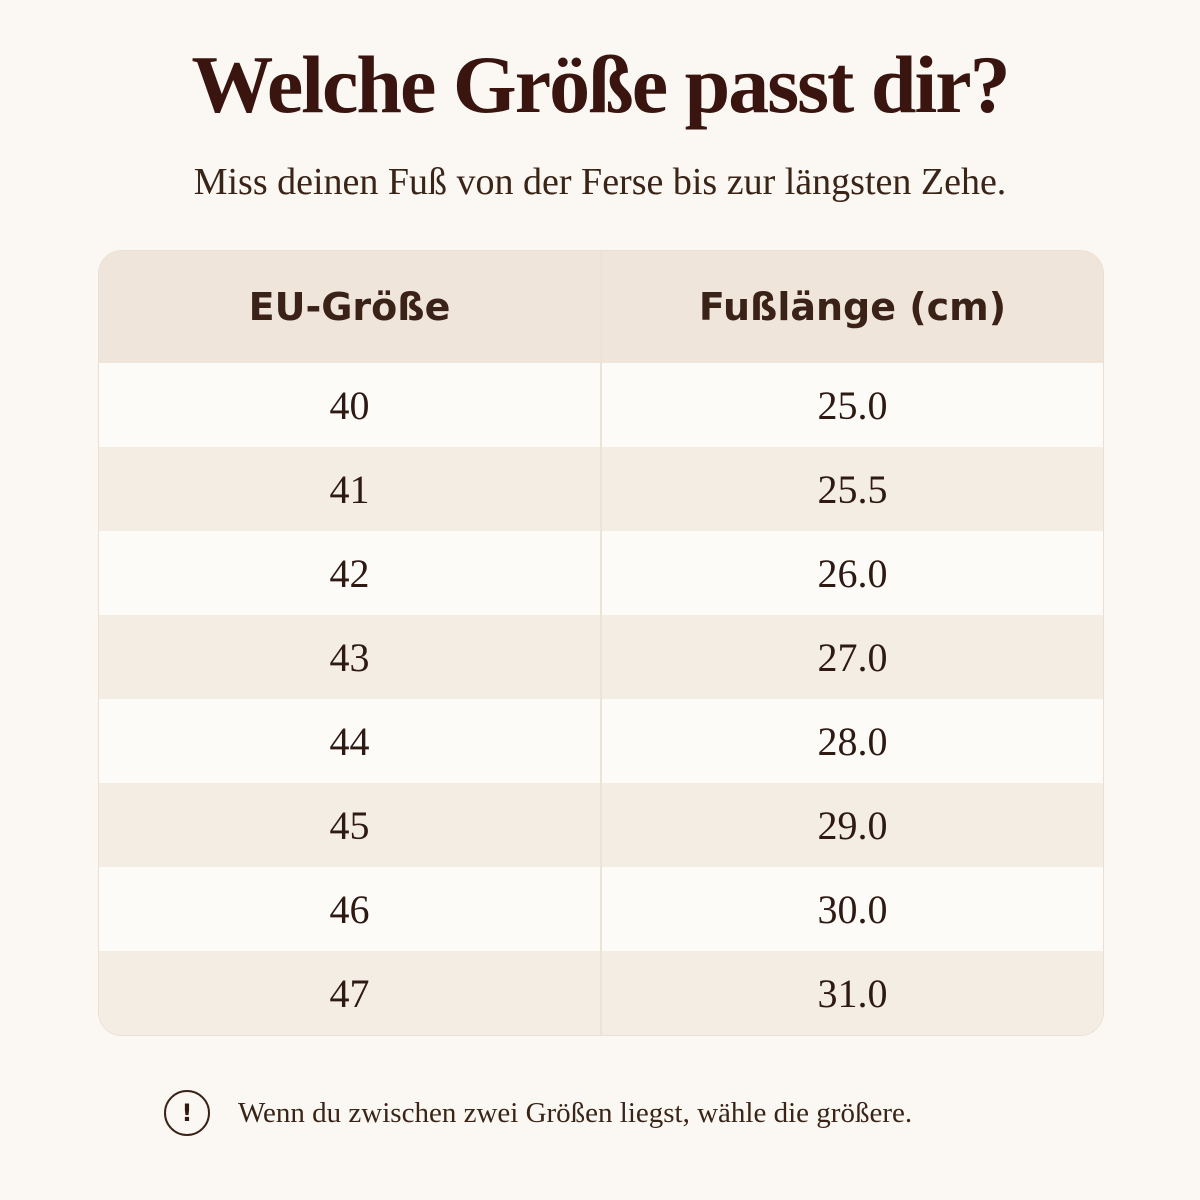 This screenshot has width=1200, height=1200. I want to click on table-row: 40 25.0, so click(601, 405).